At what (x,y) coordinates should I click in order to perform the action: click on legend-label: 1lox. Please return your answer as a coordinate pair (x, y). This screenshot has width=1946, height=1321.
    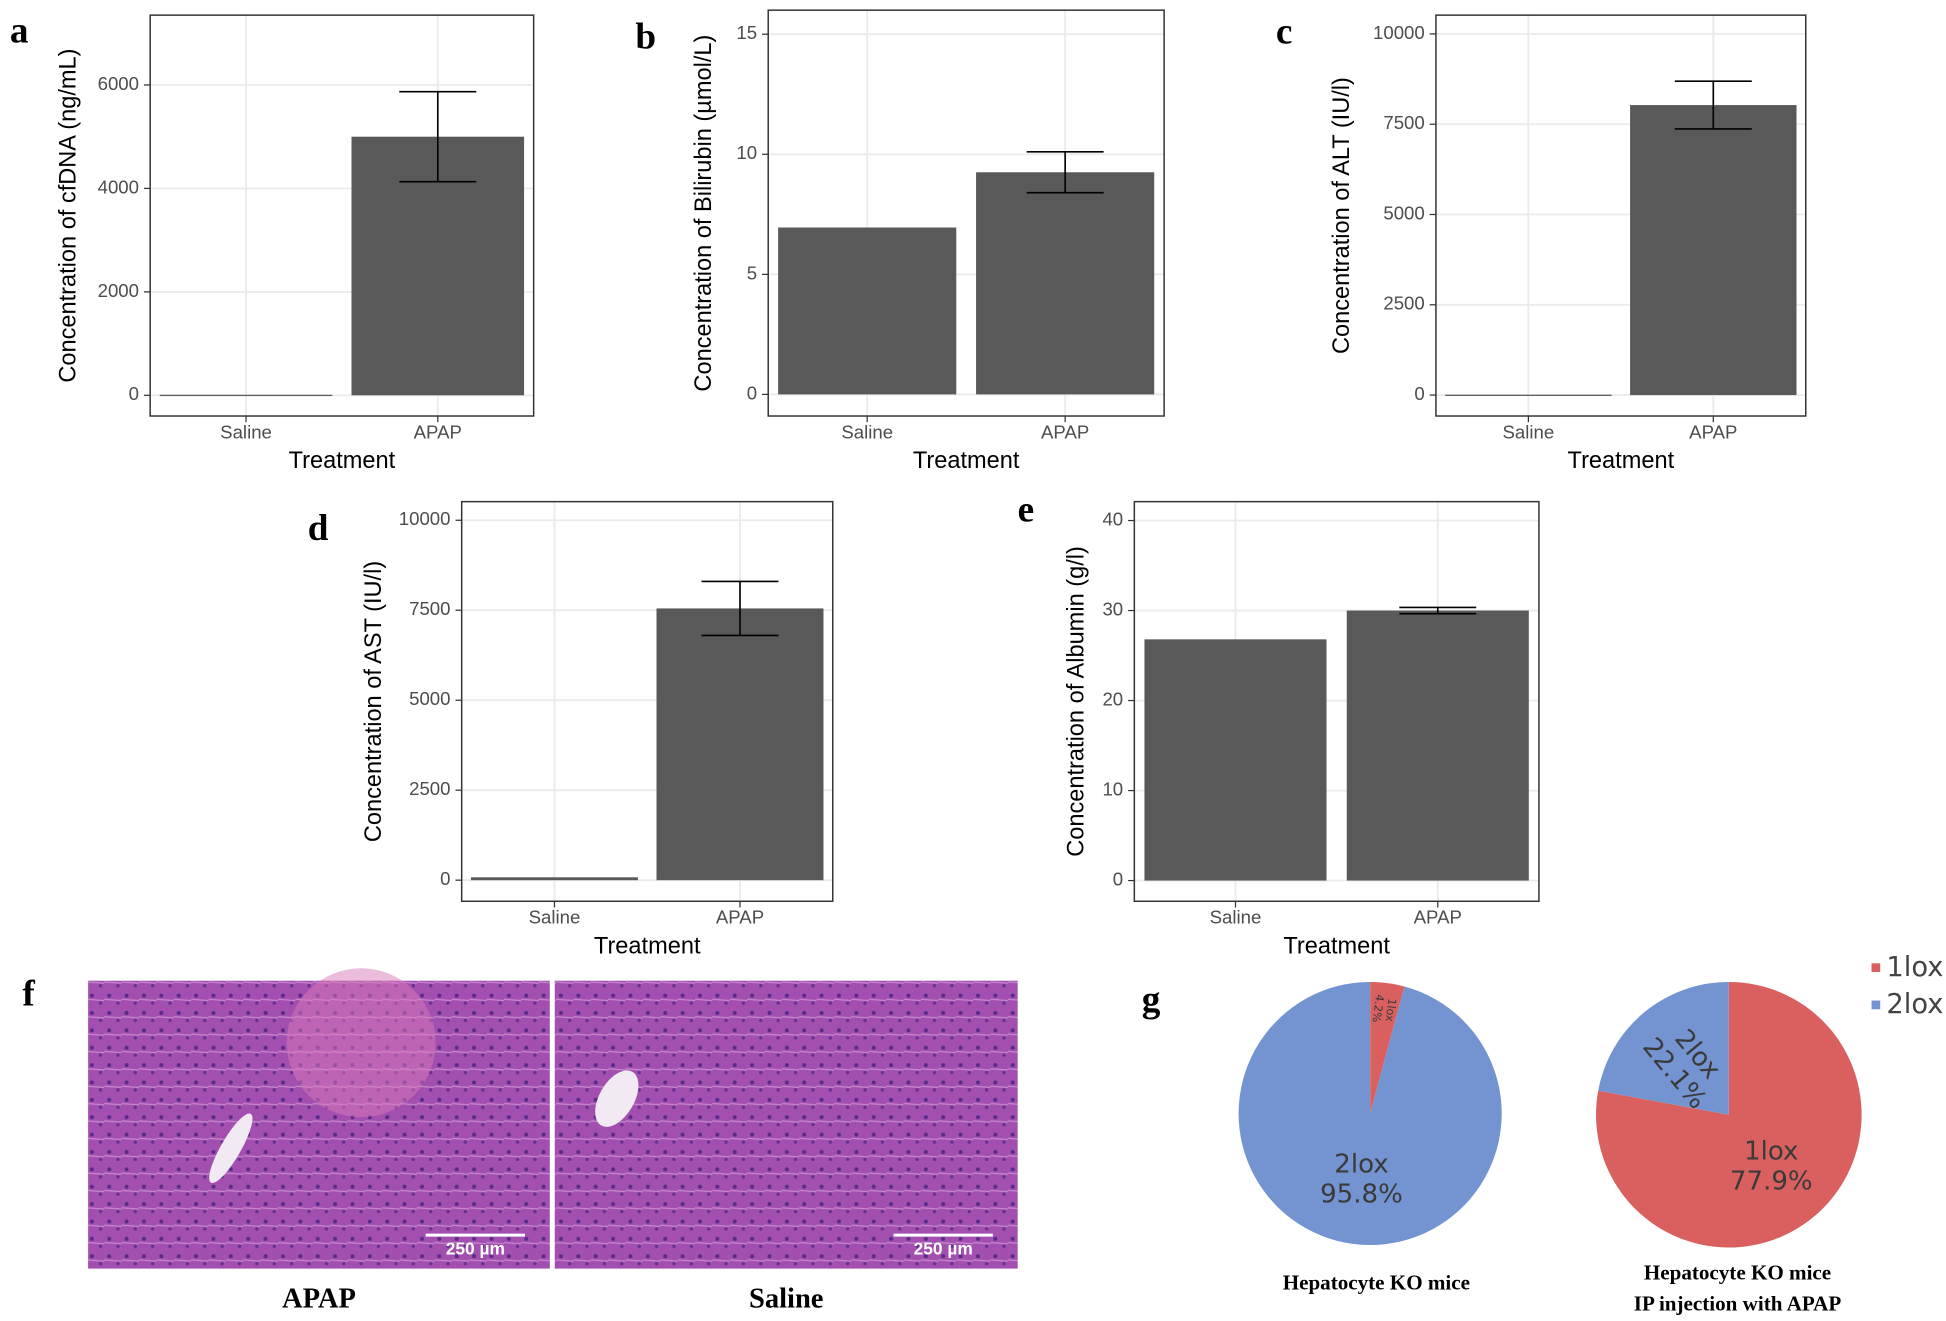
    Looking at the image, I should click on (1914, 967).